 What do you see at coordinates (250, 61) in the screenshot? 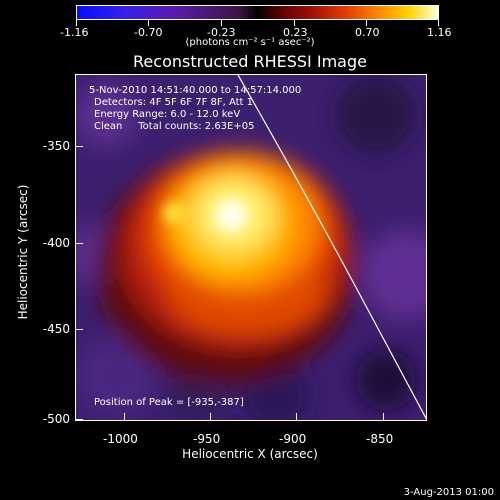
I see `plot-title: Reconstructed RHESSI Image` at bounding box center [250, 61].